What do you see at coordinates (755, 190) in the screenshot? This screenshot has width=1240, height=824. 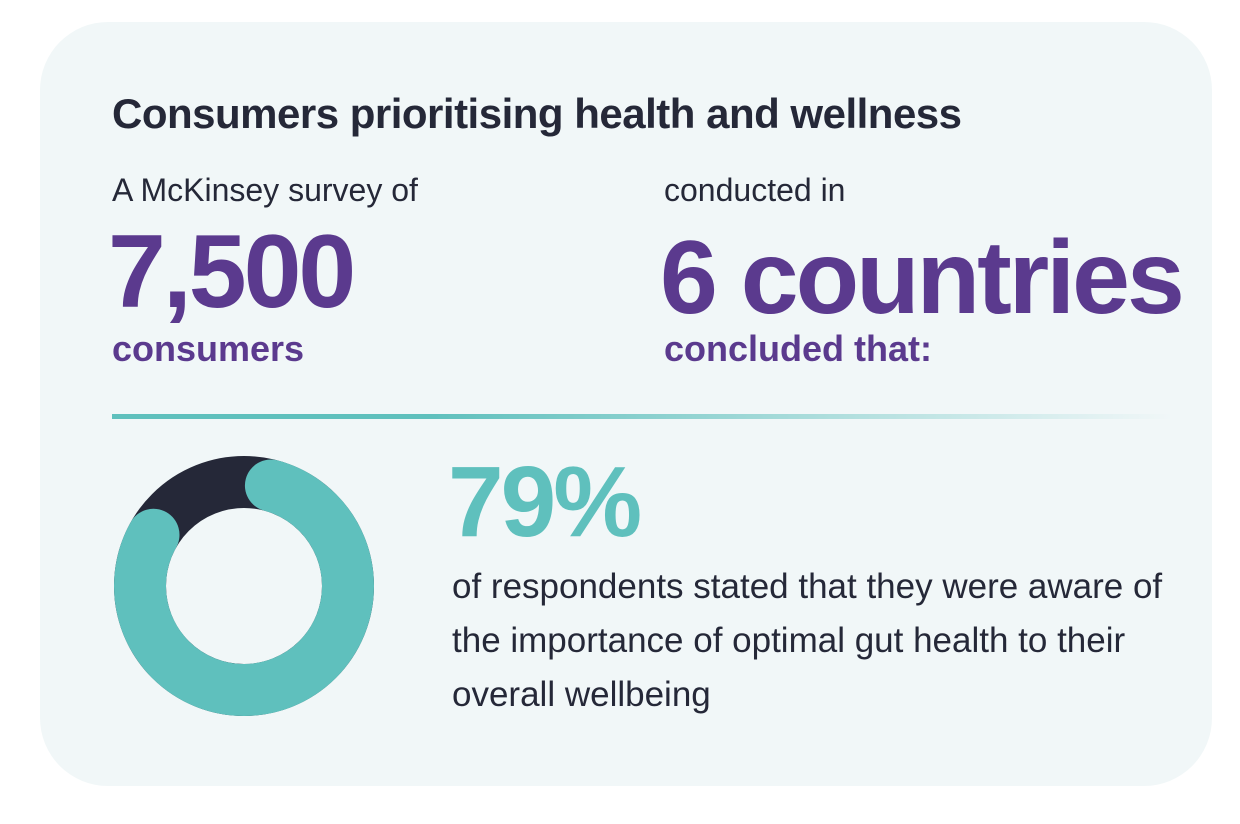 I see `countries-intro-text: conducted in` at bounding box center [755, 190].